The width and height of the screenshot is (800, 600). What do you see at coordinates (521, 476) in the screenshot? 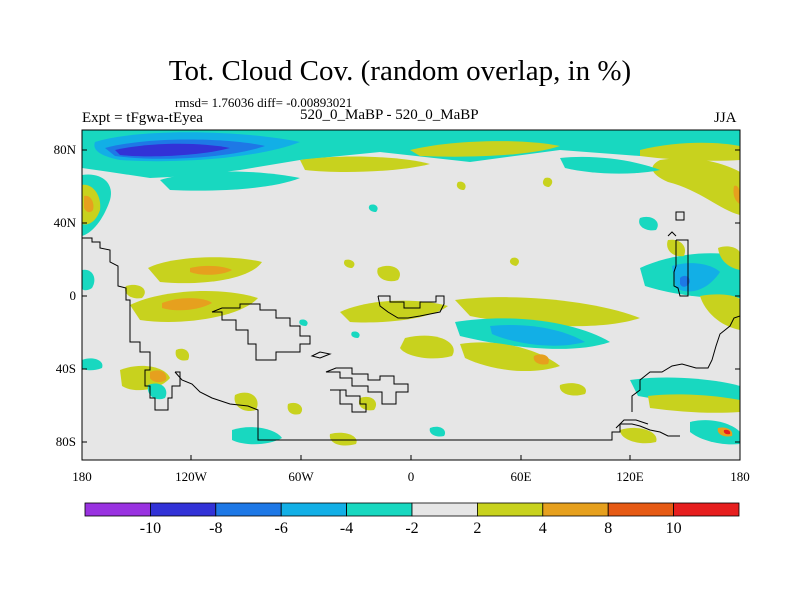
I see `x-tick-label: 60E` at bounding box center [521, 476].